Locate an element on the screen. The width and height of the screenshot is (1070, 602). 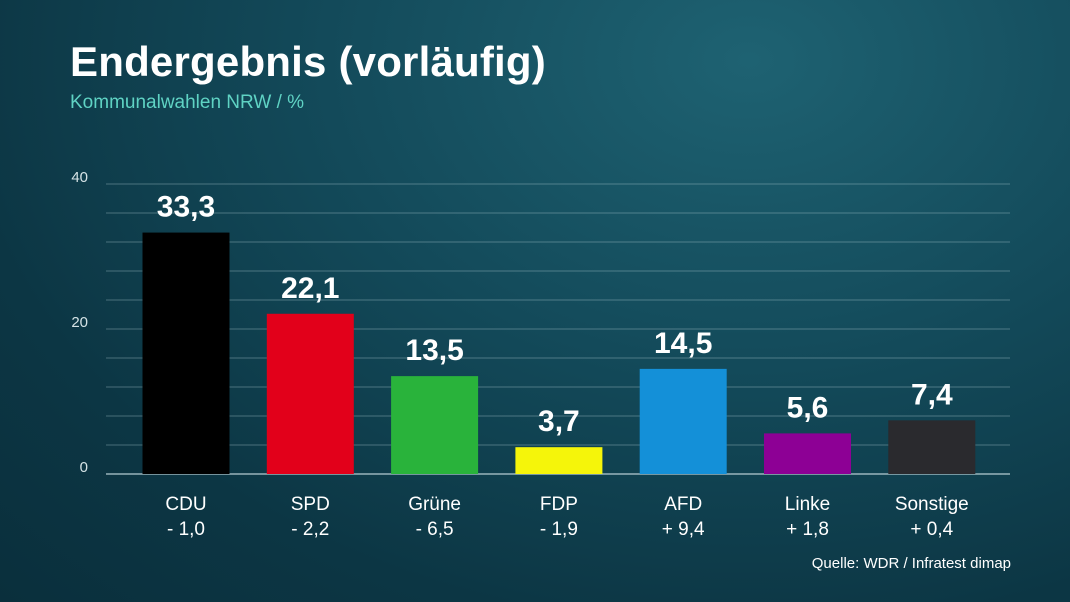
change-label-fdp: - 1,9 is located at coordinates (559, 529).